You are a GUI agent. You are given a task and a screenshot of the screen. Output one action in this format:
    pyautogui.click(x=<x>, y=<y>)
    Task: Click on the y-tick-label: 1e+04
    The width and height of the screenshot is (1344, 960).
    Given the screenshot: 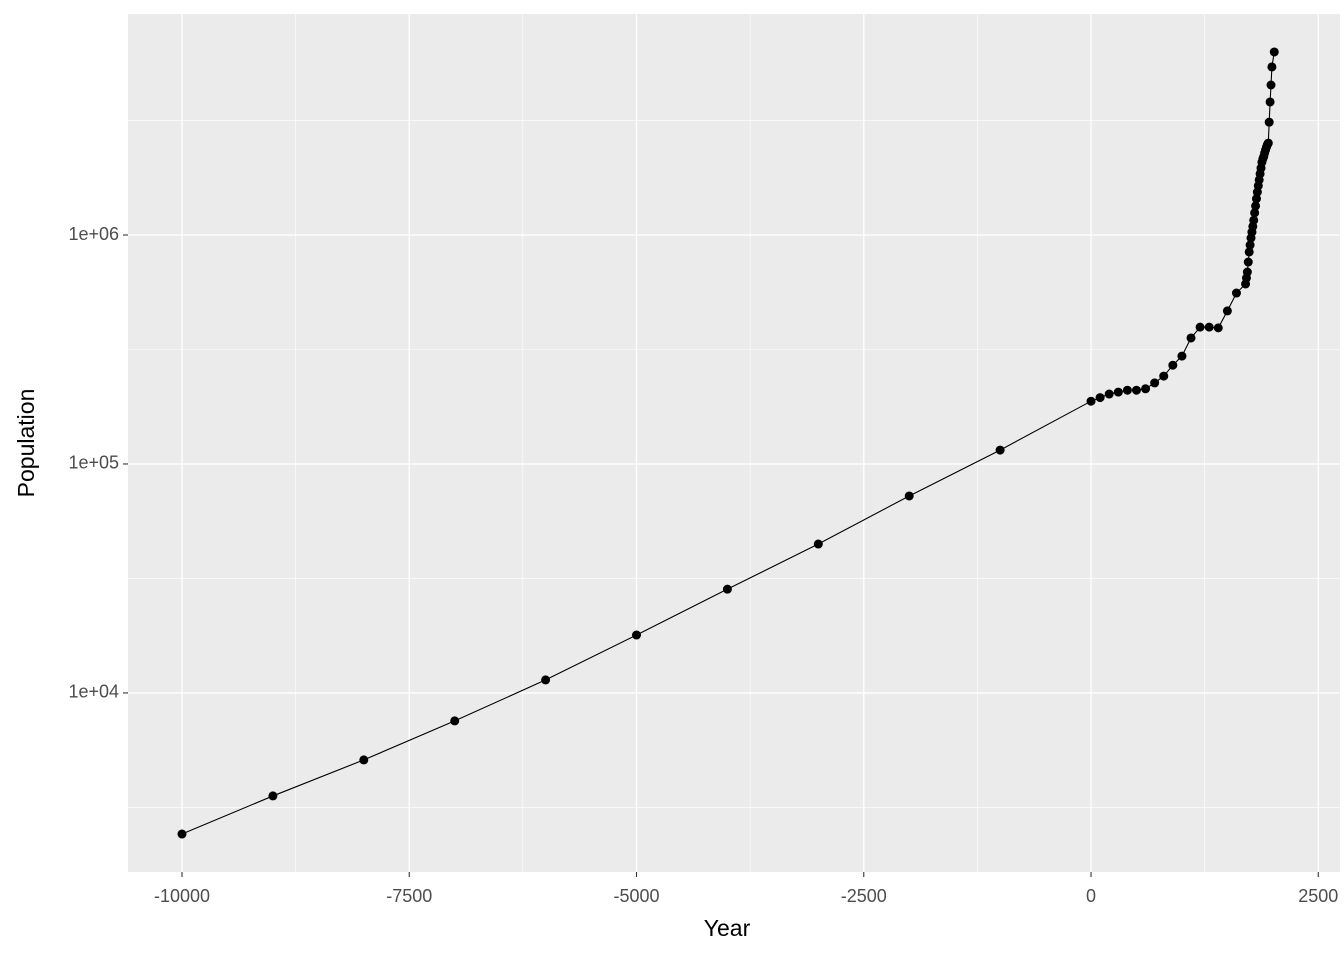 What is the action you would take?
    pyautogui.click(x=93, y=692)
    